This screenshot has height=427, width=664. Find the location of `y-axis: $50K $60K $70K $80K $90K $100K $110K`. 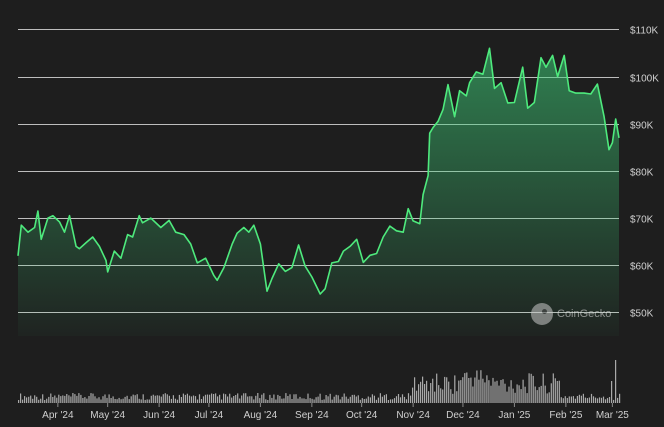

y-axis: $50K $60K $70K $80K $90K $100K $110K is located at coordinates (644, 173).